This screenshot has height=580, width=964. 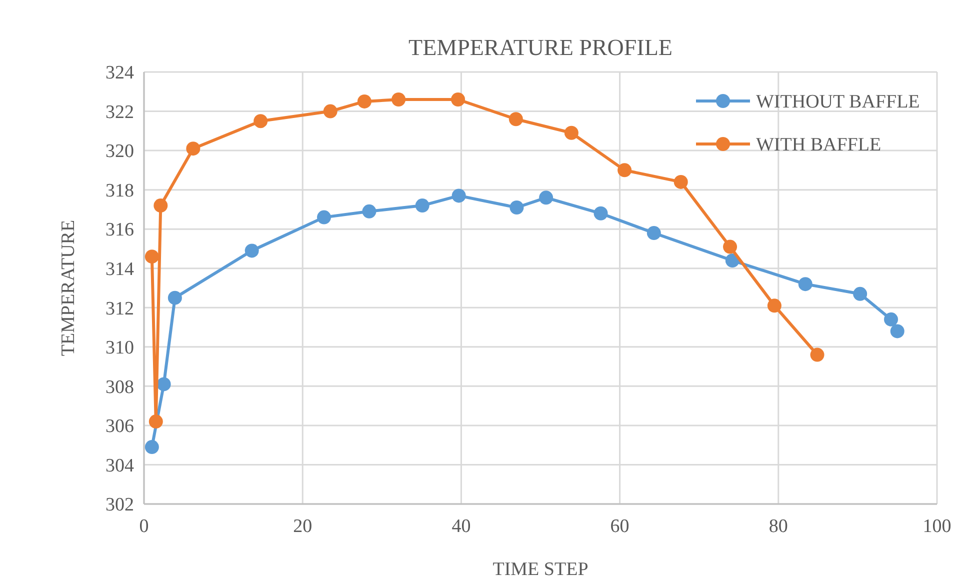 I want to click on y-tick-label: 306, so click(x=120, y=427).